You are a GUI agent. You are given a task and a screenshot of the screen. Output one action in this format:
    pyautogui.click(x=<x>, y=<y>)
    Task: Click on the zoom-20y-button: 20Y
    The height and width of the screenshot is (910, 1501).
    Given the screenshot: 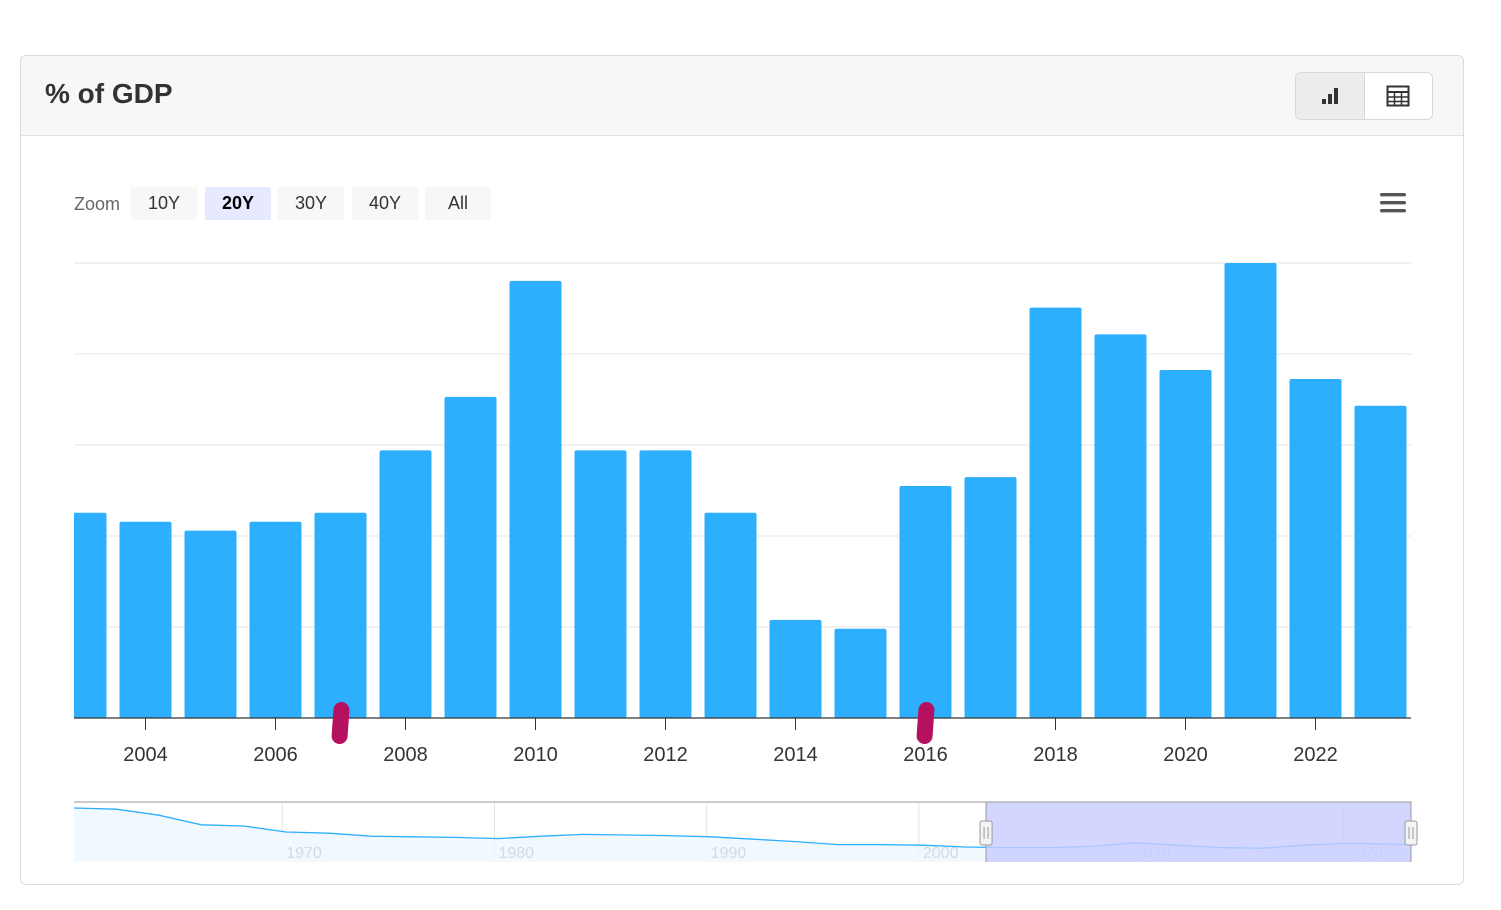 What is the action you would take?
    pyautogui.click(x=238, y=203)
    